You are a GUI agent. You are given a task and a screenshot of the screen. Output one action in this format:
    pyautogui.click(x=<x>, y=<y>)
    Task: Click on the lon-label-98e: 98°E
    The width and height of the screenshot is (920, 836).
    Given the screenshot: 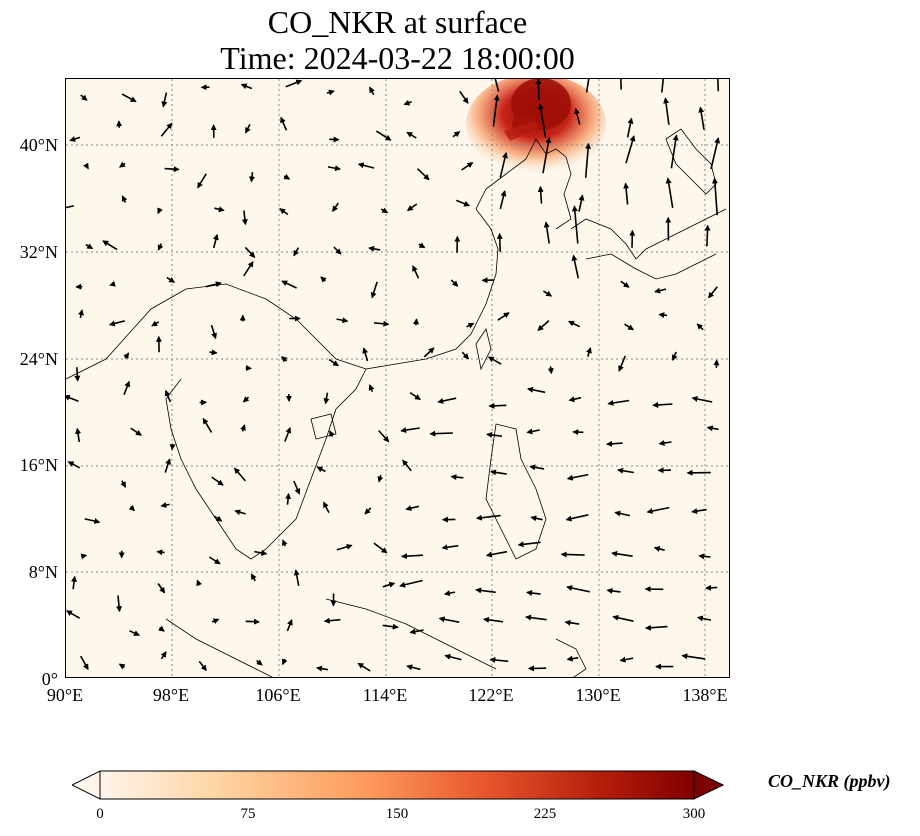 What is the action you would take?
    pyautogui.click(x=171, y=695)
    